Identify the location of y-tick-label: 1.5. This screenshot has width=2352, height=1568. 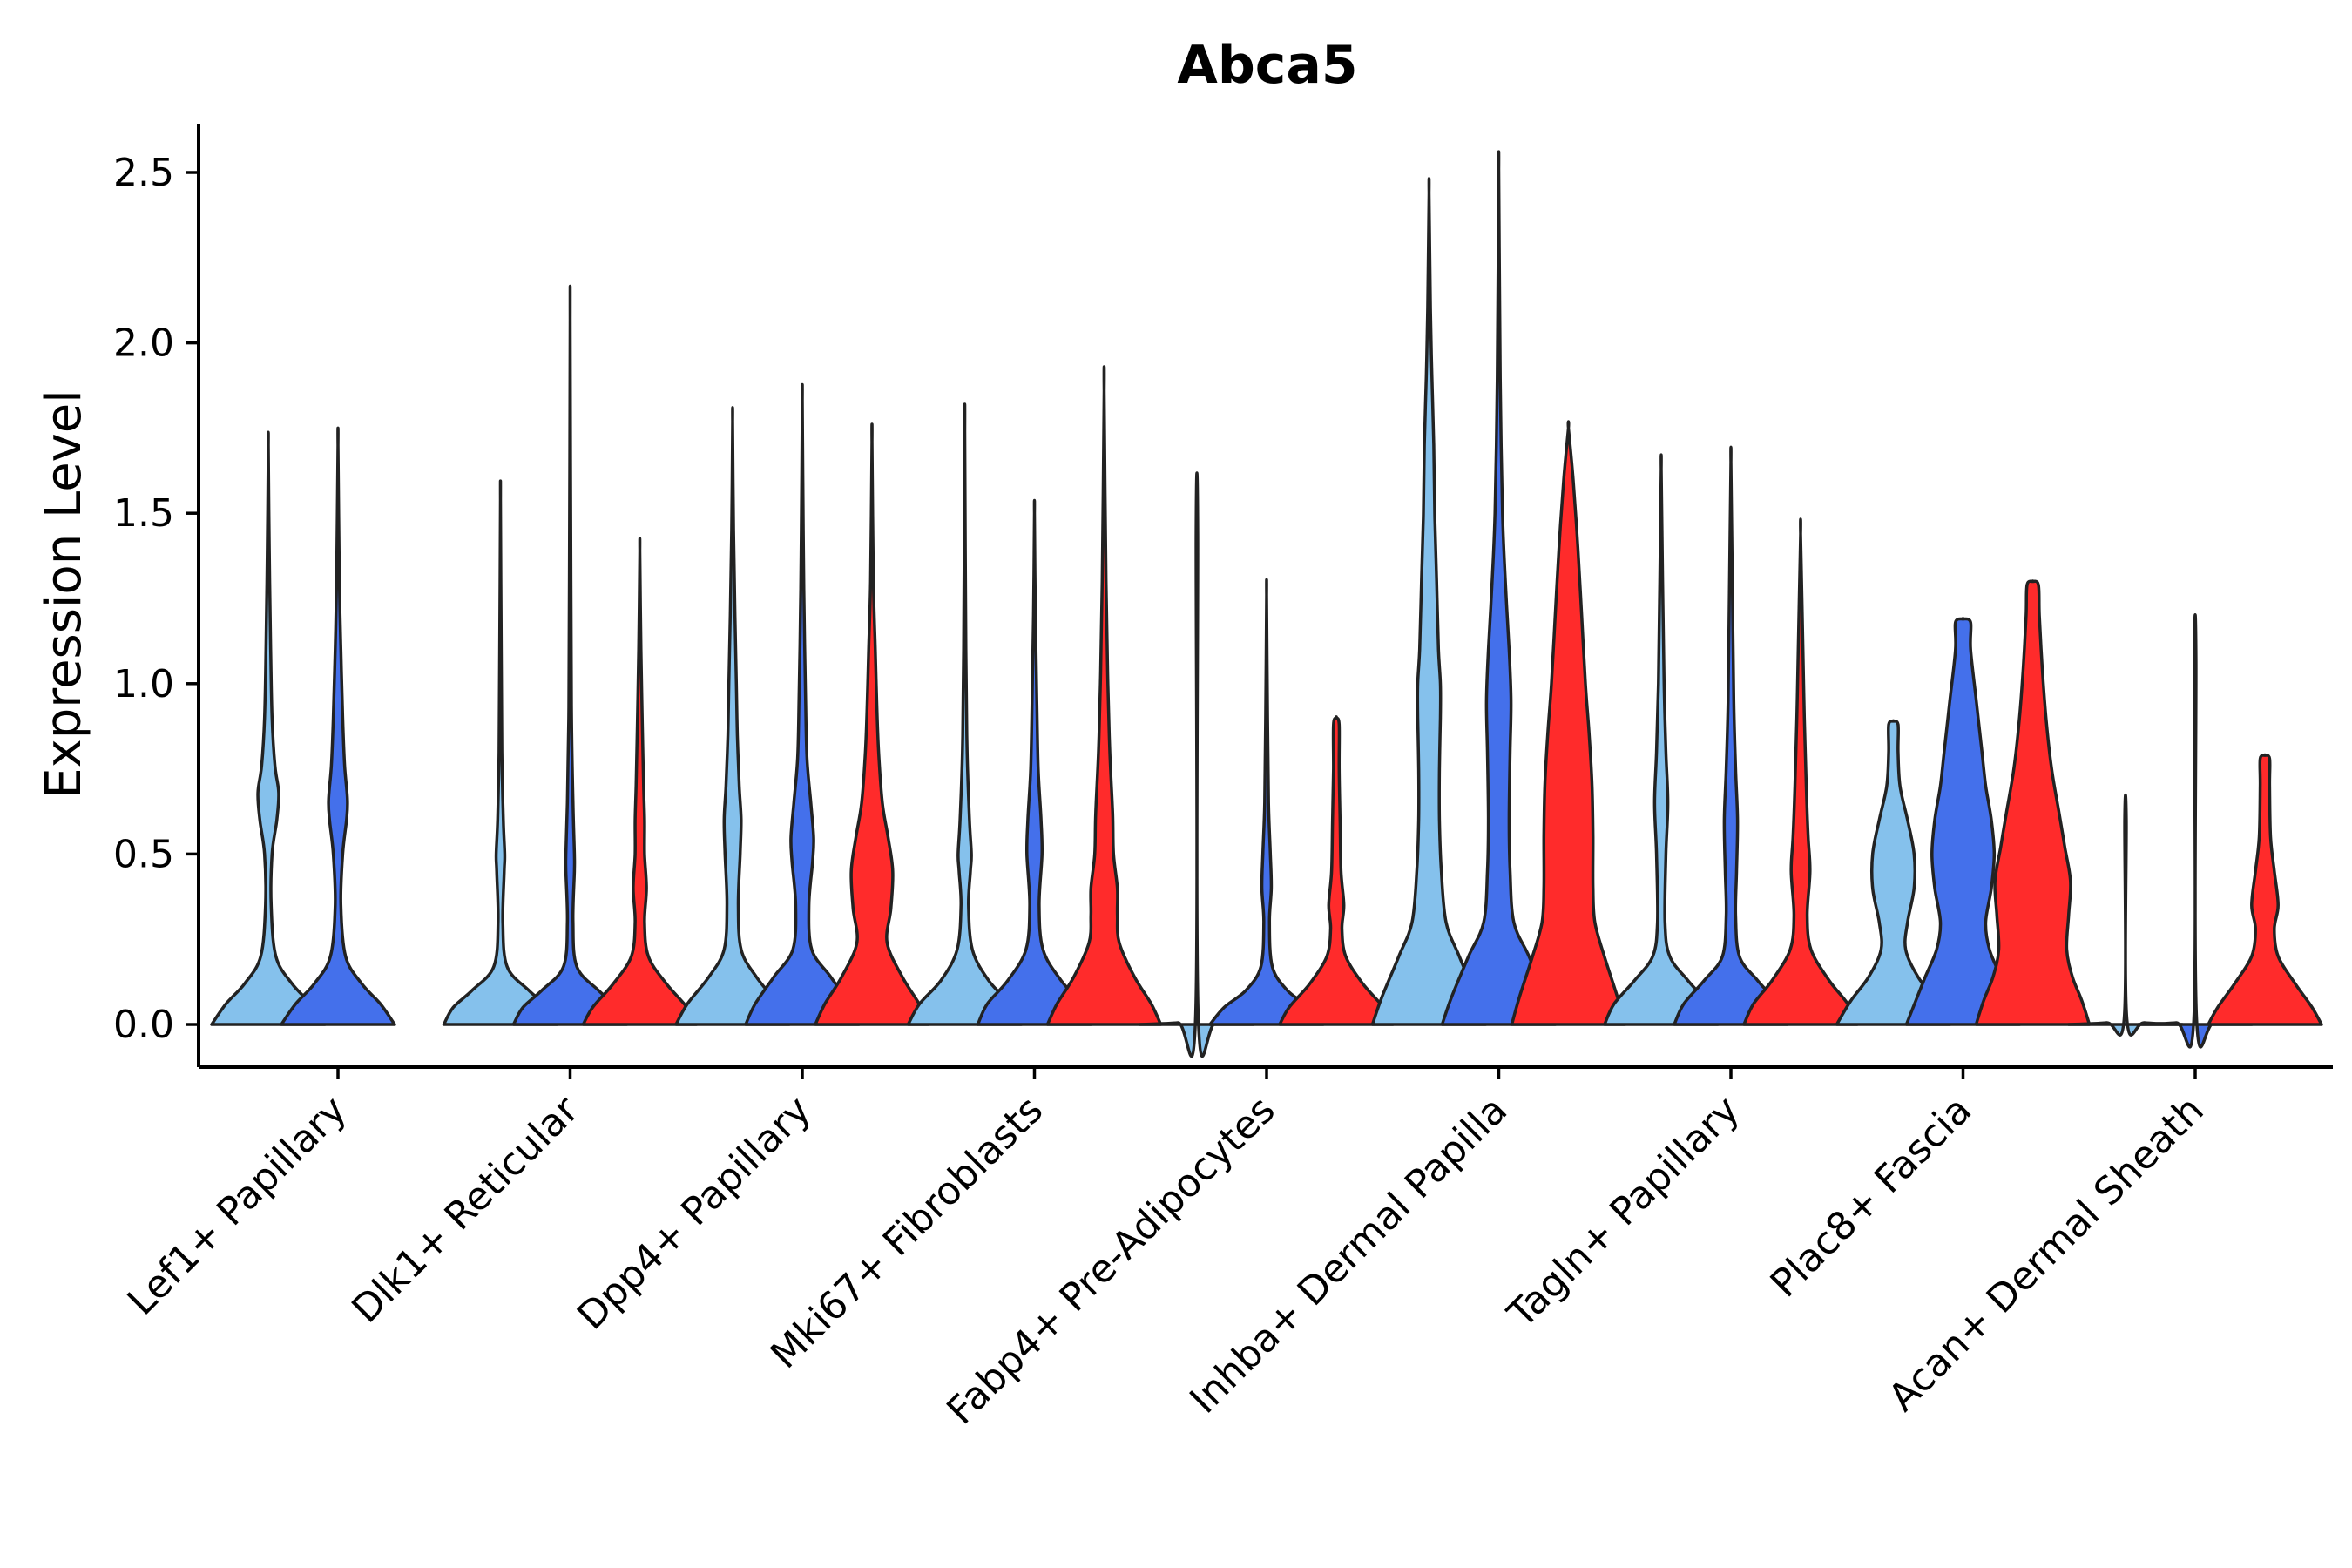
(143, 513).